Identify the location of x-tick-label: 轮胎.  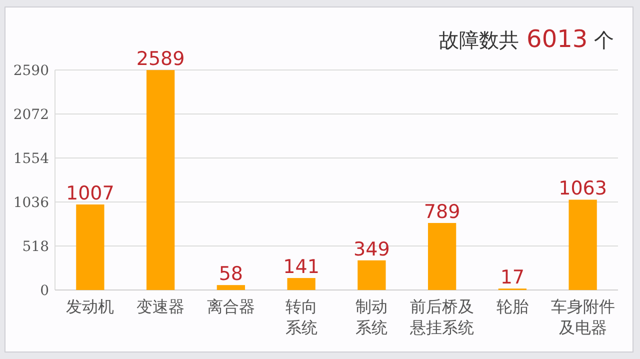
(512, 306).